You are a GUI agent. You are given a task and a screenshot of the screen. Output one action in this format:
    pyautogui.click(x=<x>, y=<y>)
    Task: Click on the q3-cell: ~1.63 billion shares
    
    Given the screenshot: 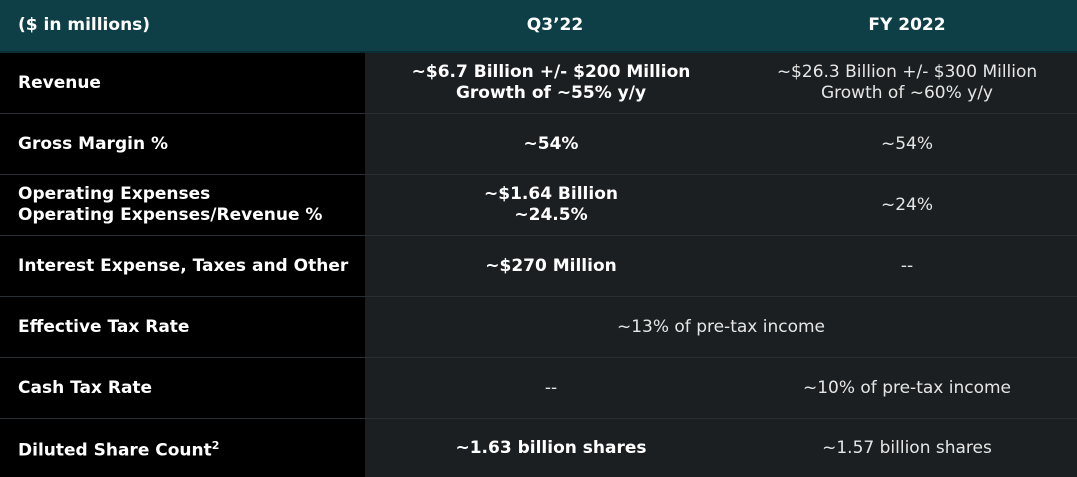 What is the action you would take?
    pyautogui.click(x=551, y=448)
    